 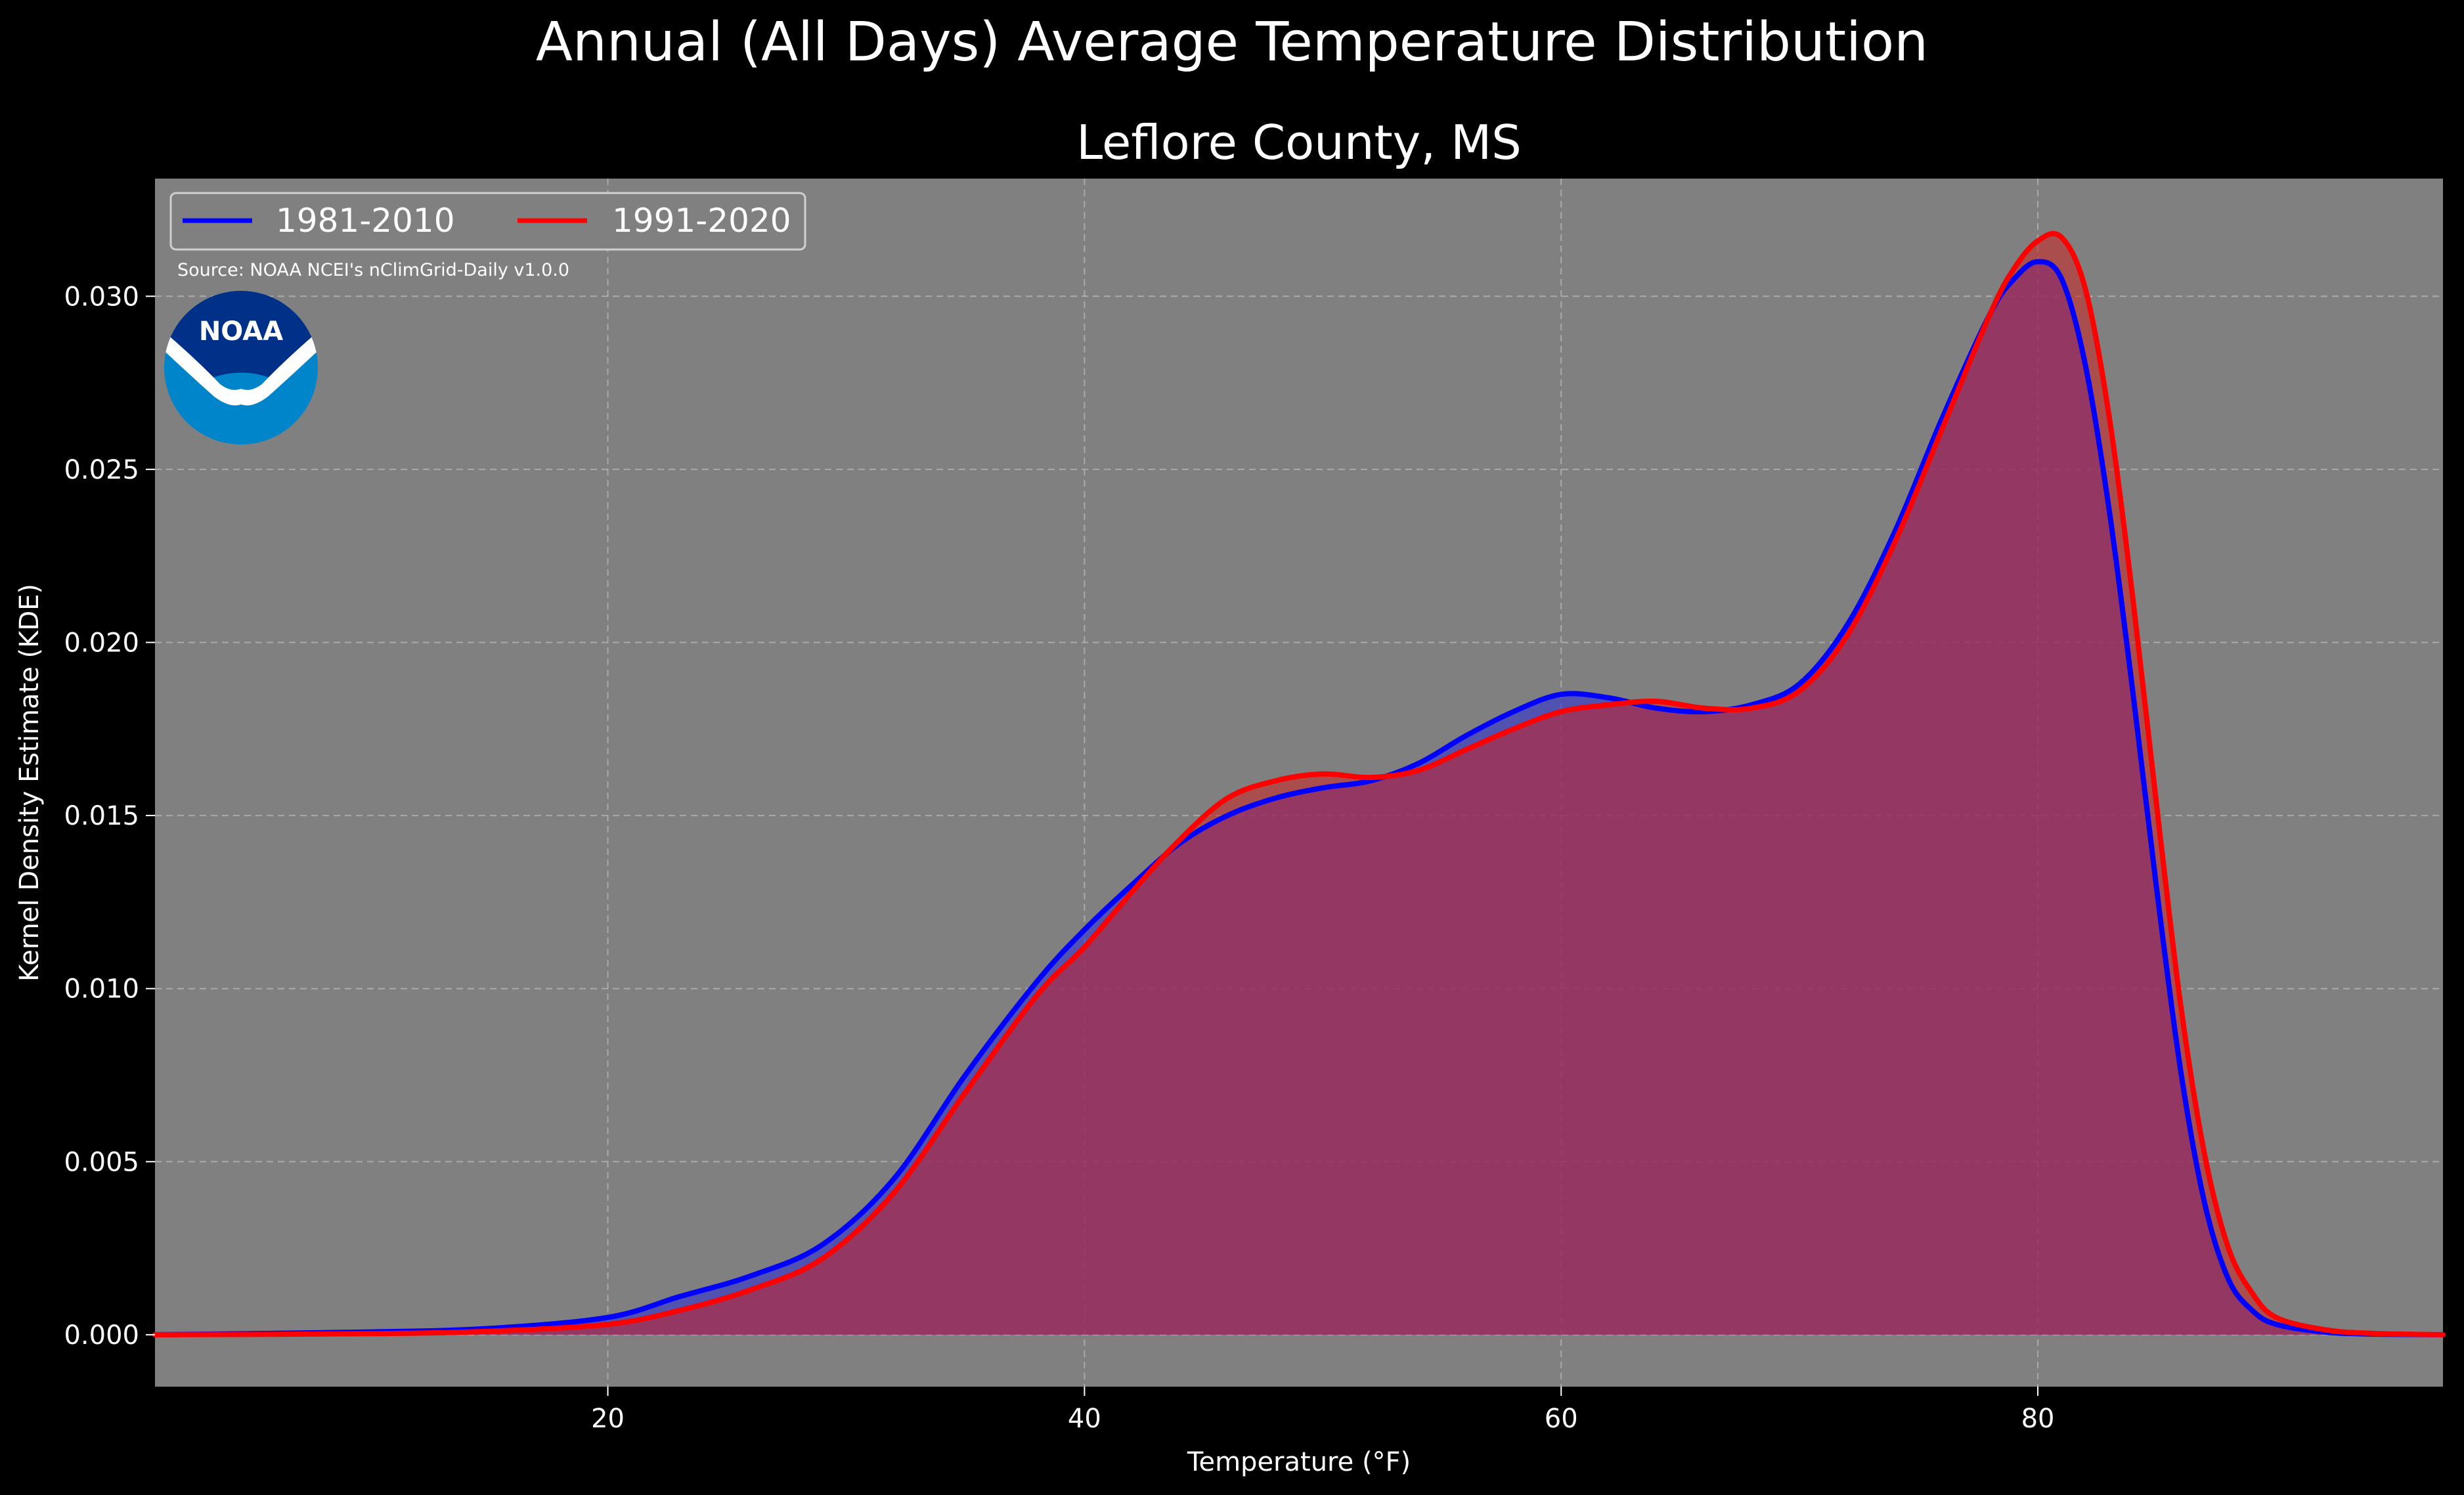 What do you see at coordinates (101, 297) in the screenshot?
I see `y-tick-label: 0.030` at bounding box center [101, 297].